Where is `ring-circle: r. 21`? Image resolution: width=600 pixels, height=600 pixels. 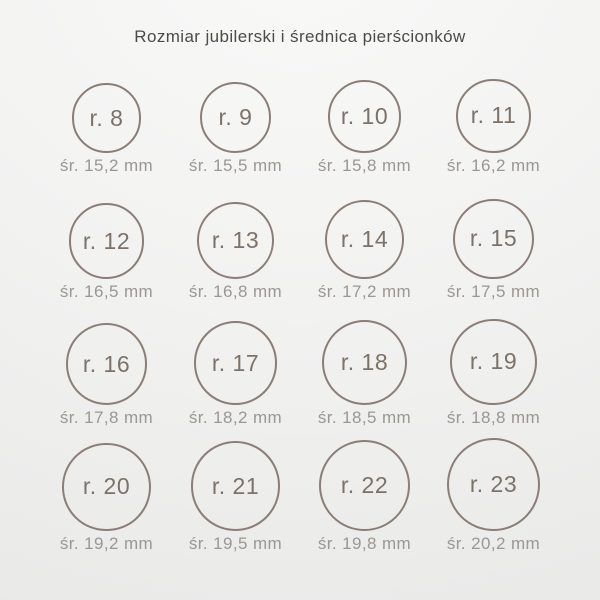 ring-circle: r. 21 is located at coordinates (235, 486).